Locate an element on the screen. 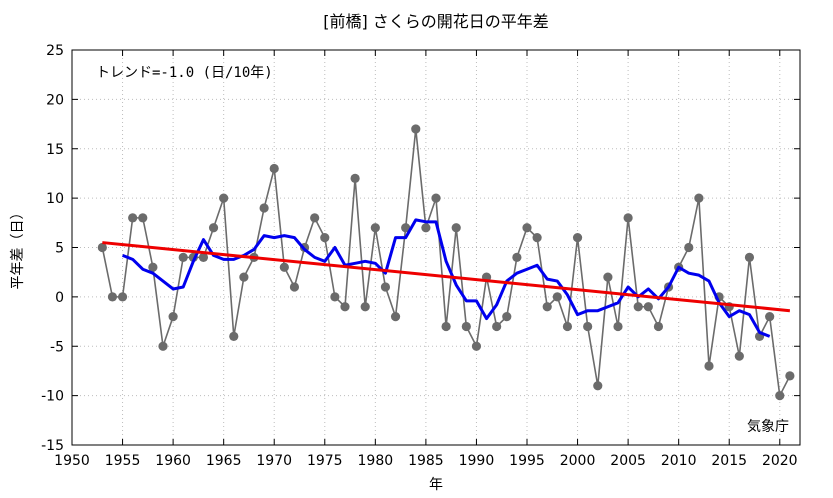 Image resolution: width=833 pixels, height=498 pixels. x-tick-label: 1980 is located at coordinates (376, 461).